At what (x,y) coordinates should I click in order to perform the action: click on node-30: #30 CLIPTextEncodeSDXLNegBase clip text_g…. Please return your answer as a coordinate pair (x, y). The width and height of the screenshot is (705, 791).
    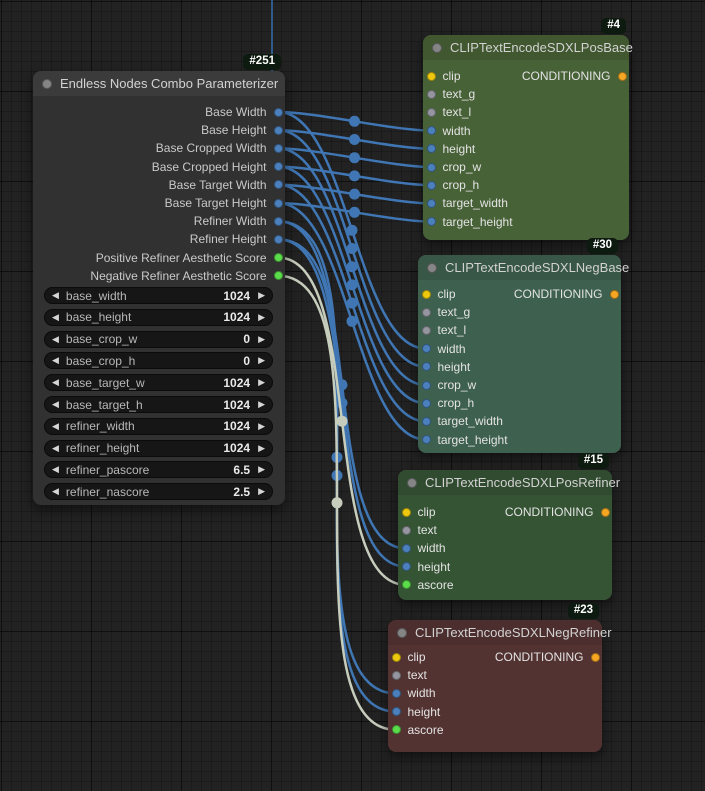
    Looking at the image, I should click on (523, 345).